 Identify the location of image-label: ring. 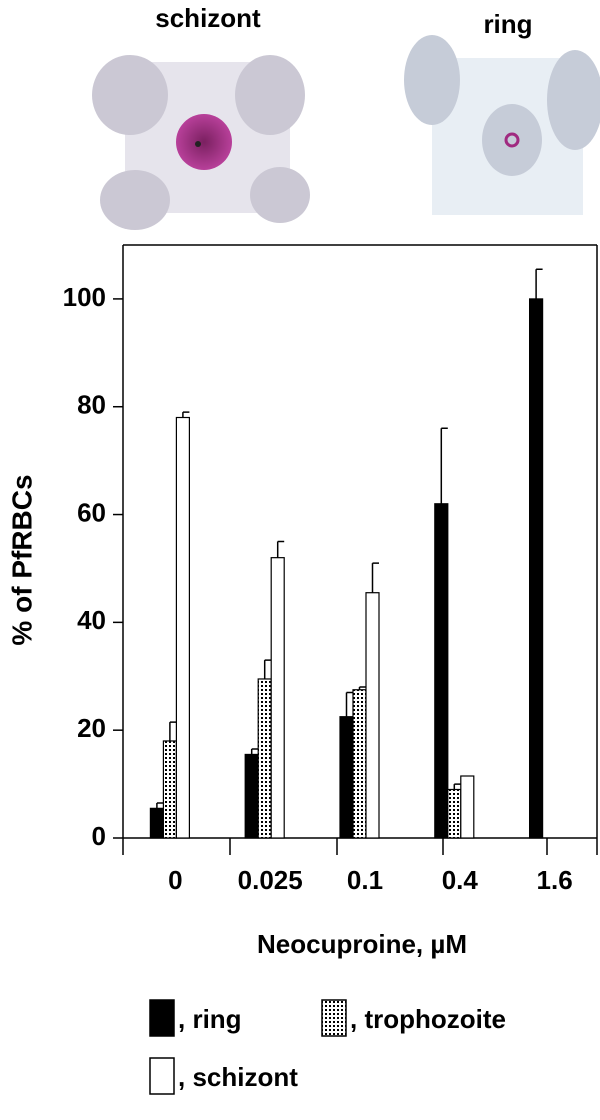
(507, 24).